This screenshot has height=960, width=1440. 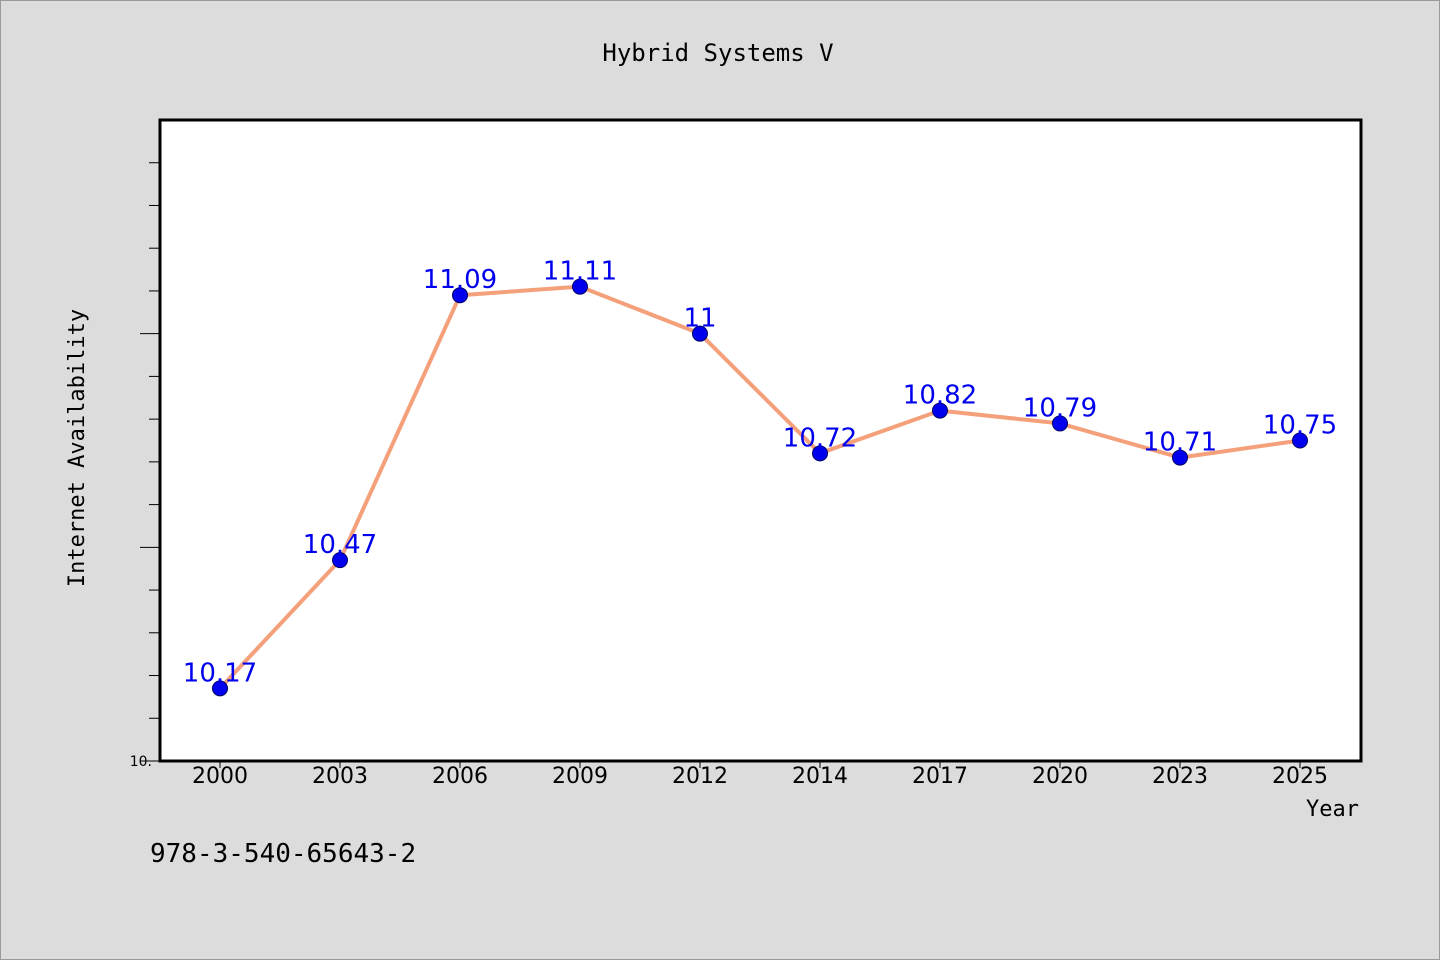 What do you see at coordinates (283, 854) in the screenshot?
I see `isbn-footer: 978-3-540-65643-2` at bounding box center [283, 854].